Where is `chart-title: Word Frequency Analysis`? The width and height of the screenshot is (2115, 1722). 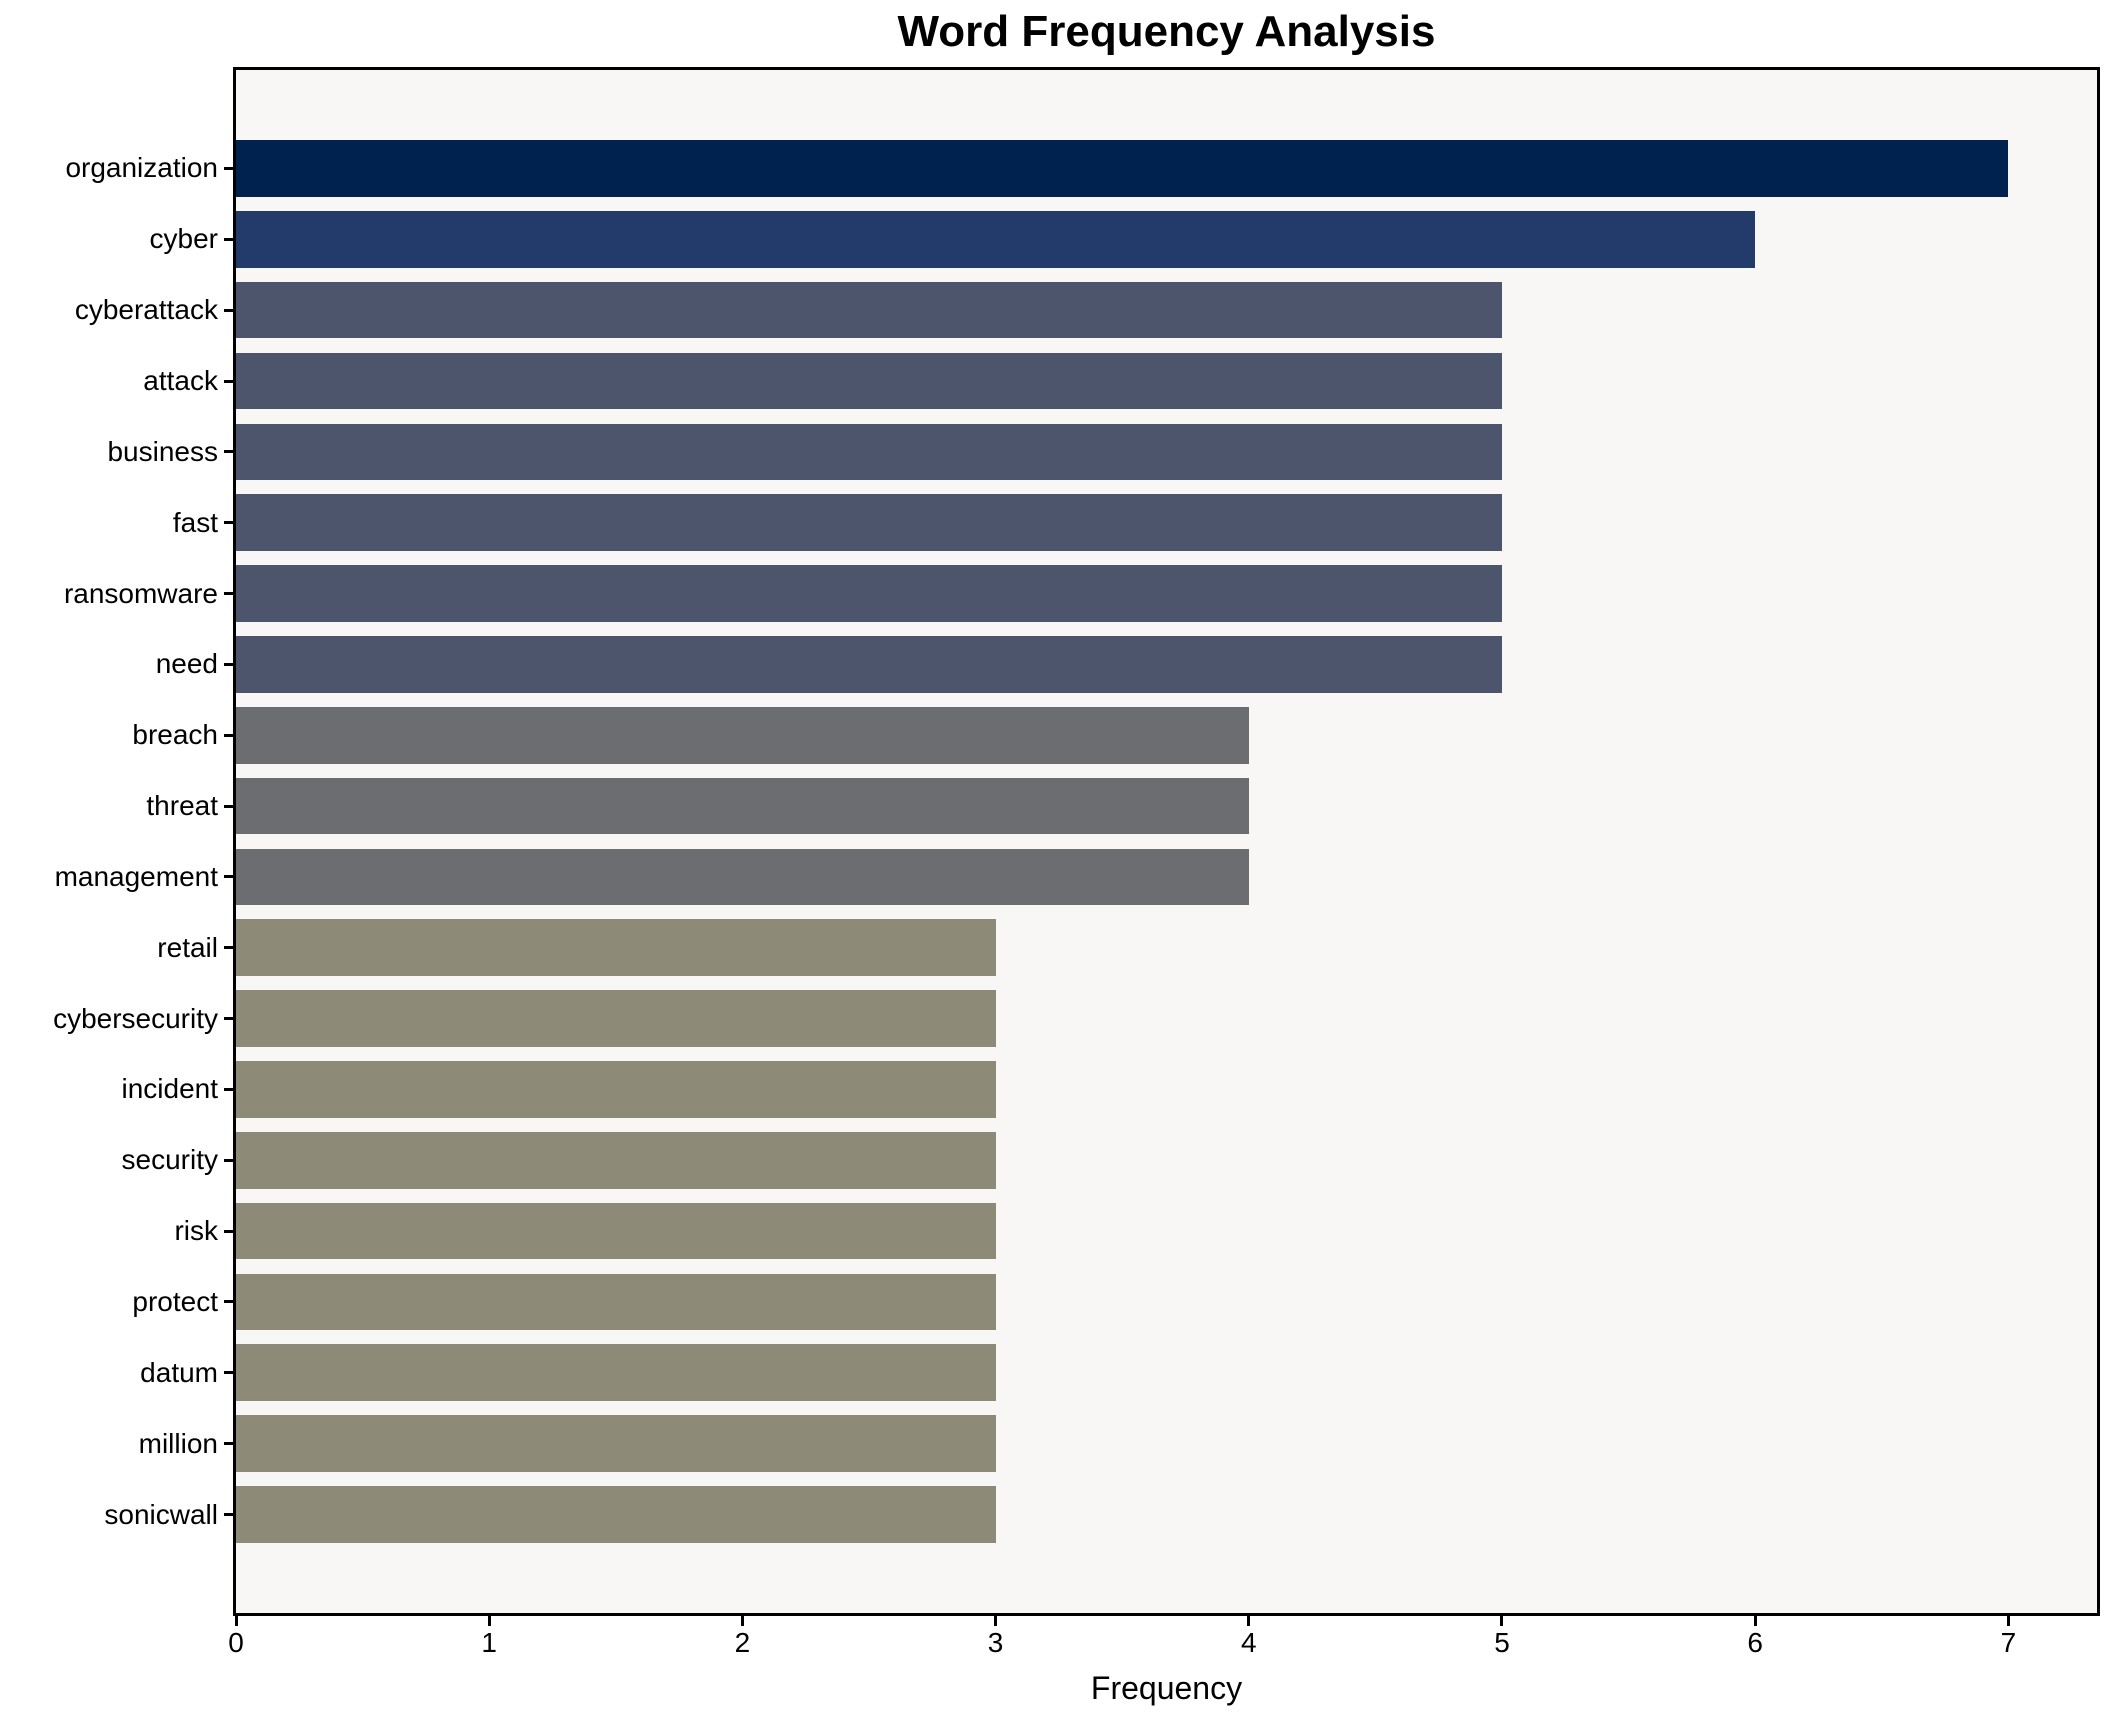
chart-title: Word Frequency Analysis is located at coordinates (1166, 31).